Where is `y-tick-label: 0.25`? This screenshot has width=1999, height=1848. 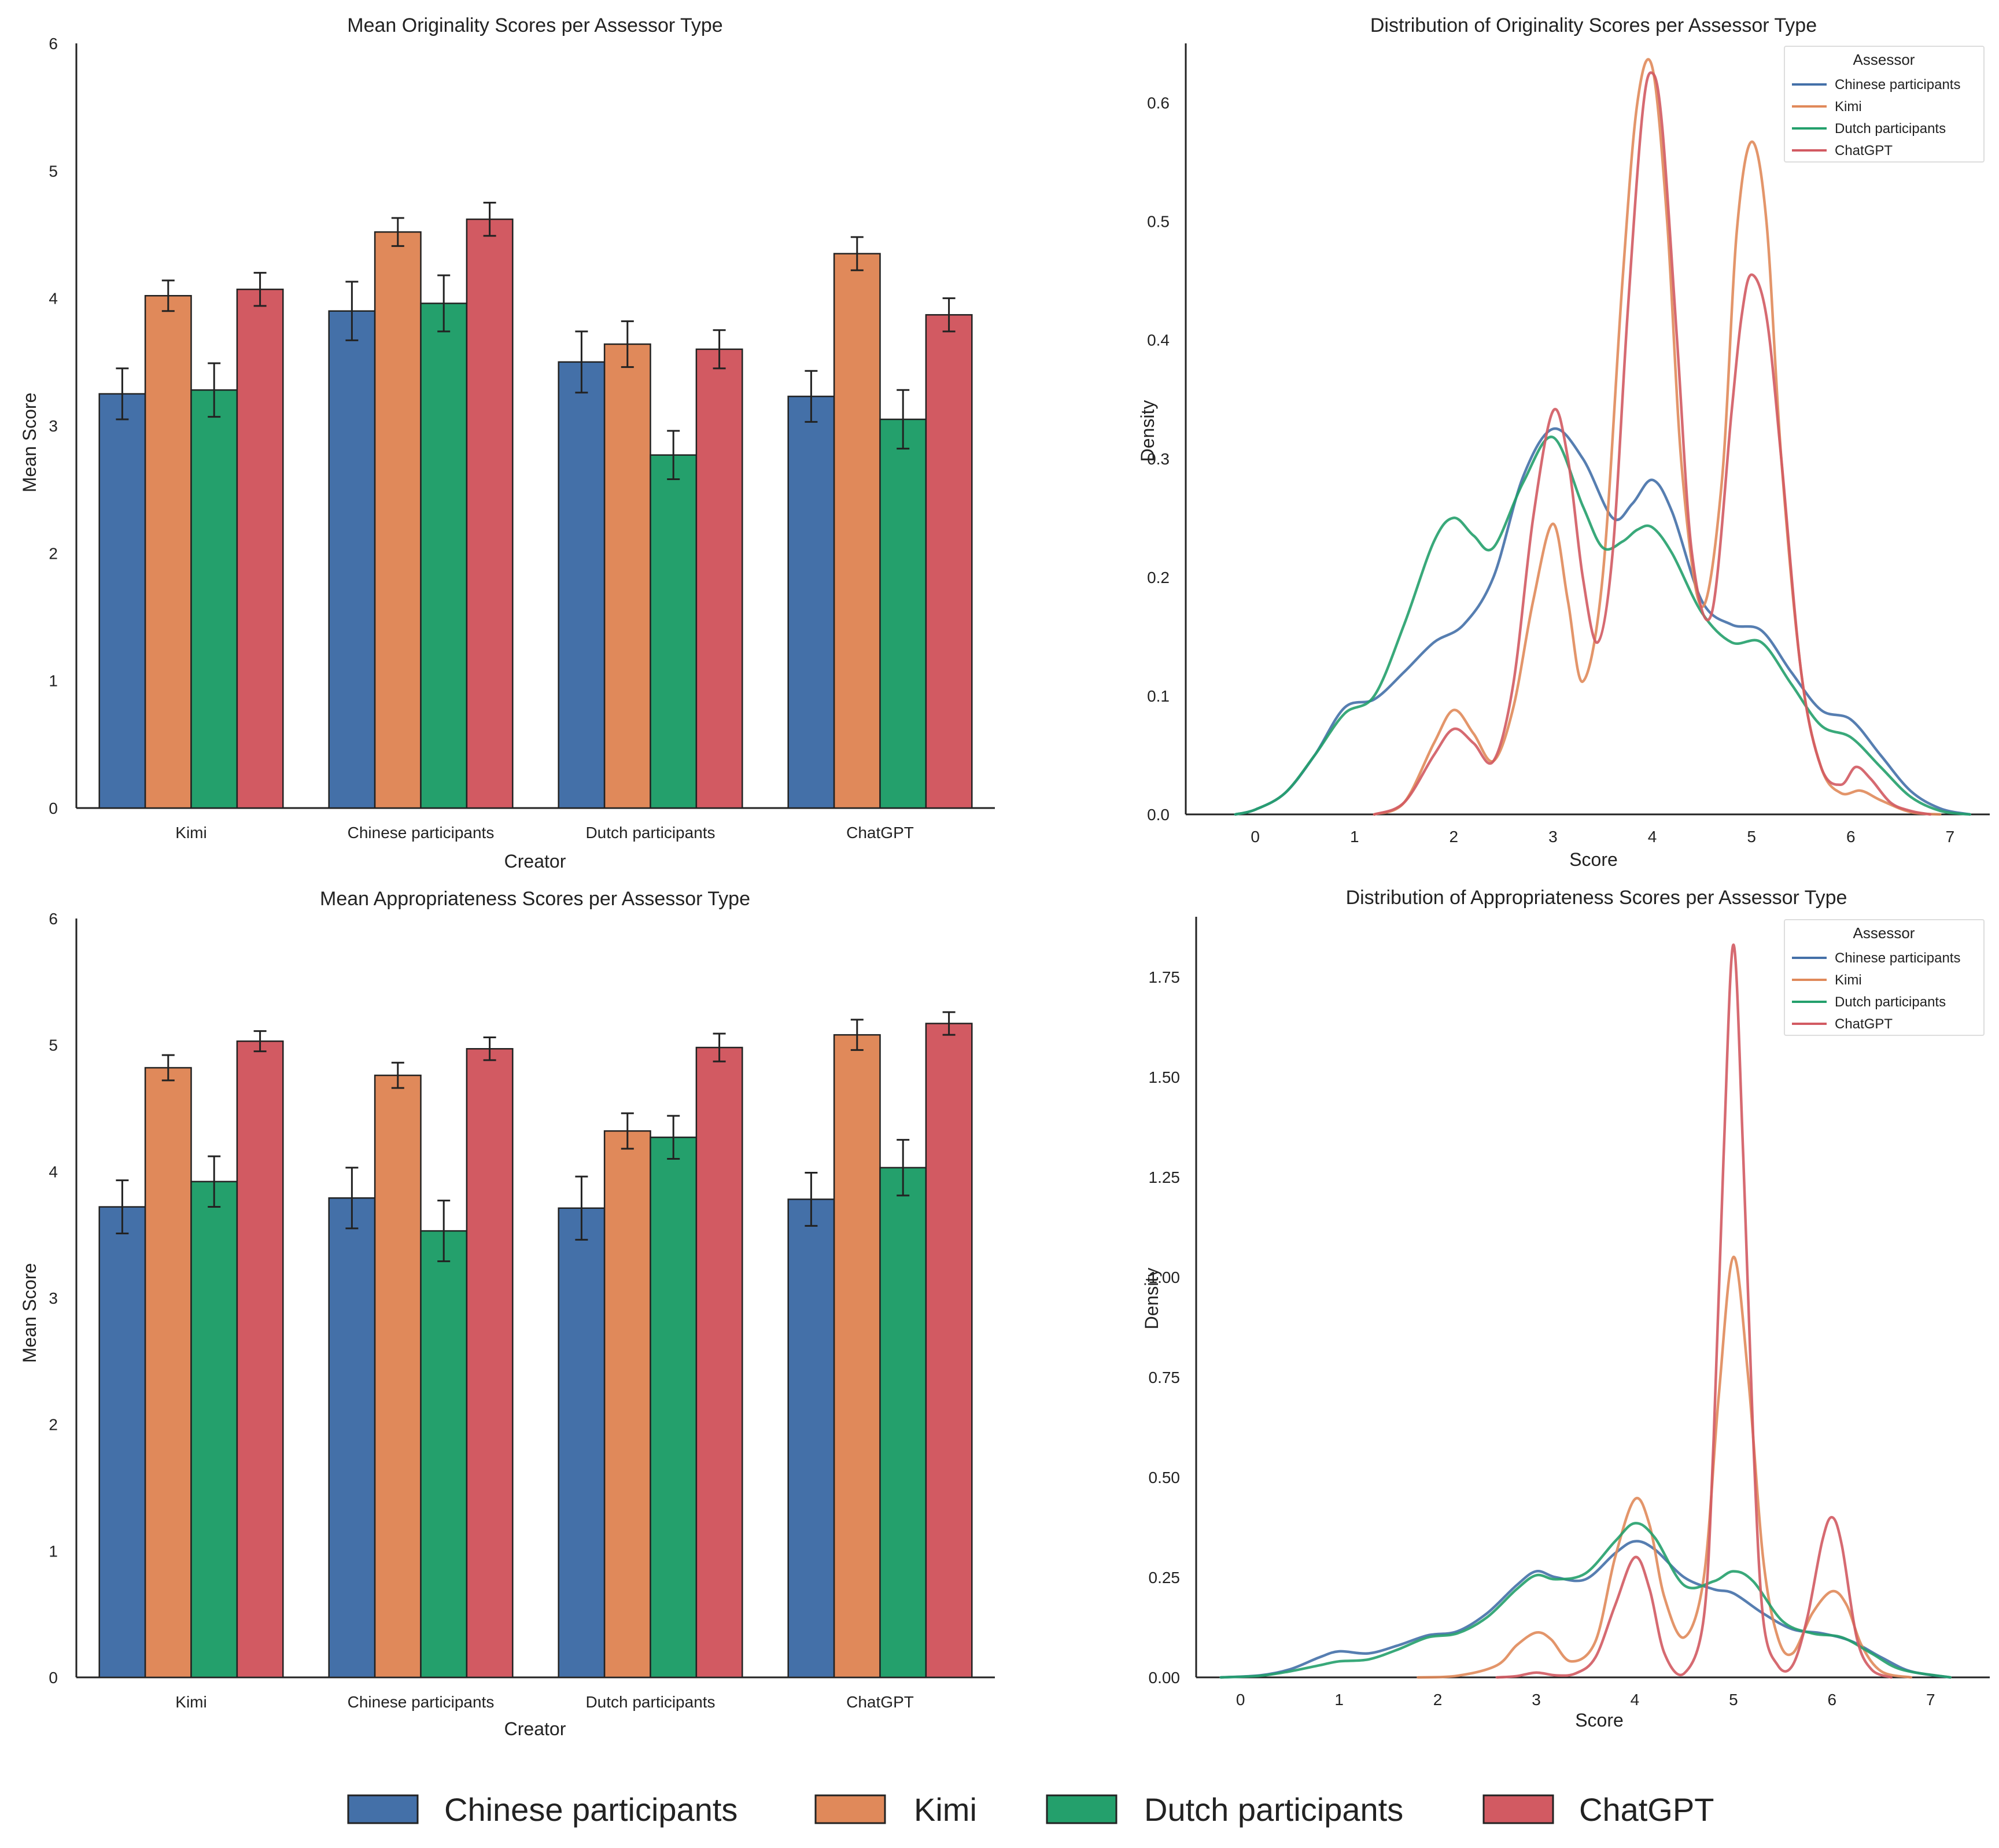
y-tick-label: 0.25 is located at coordinates (1165, 1578).